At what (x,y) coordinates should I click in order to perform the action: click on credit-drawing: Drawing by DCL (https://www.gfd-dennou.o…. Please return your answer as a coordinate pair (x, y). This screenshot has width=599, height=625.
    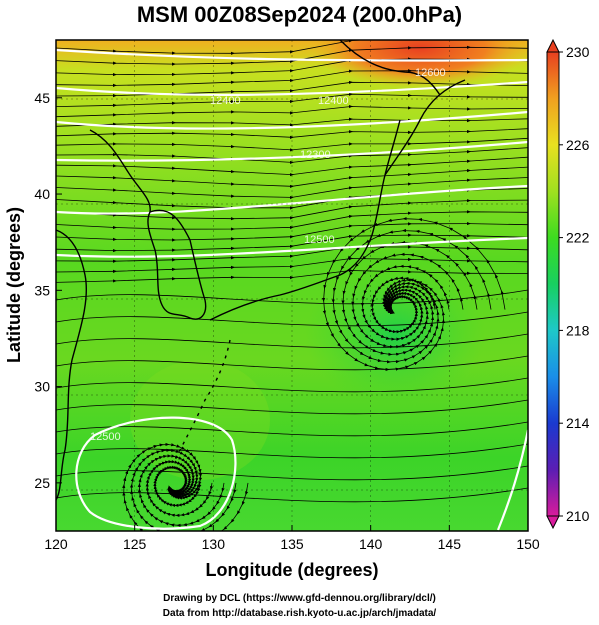
    Looking at the image, I should click on (299, 598).